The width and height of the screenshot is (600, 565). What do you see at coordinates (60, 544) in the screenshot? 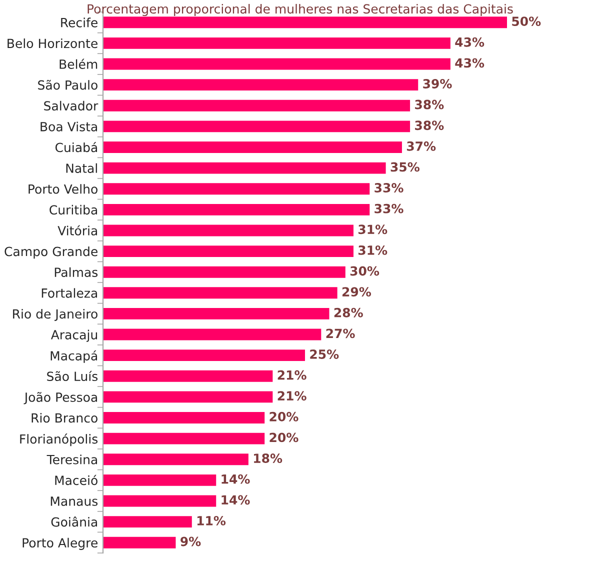
I see `y-tick-label: Porto Alegre` at bounding box center [60, 544].